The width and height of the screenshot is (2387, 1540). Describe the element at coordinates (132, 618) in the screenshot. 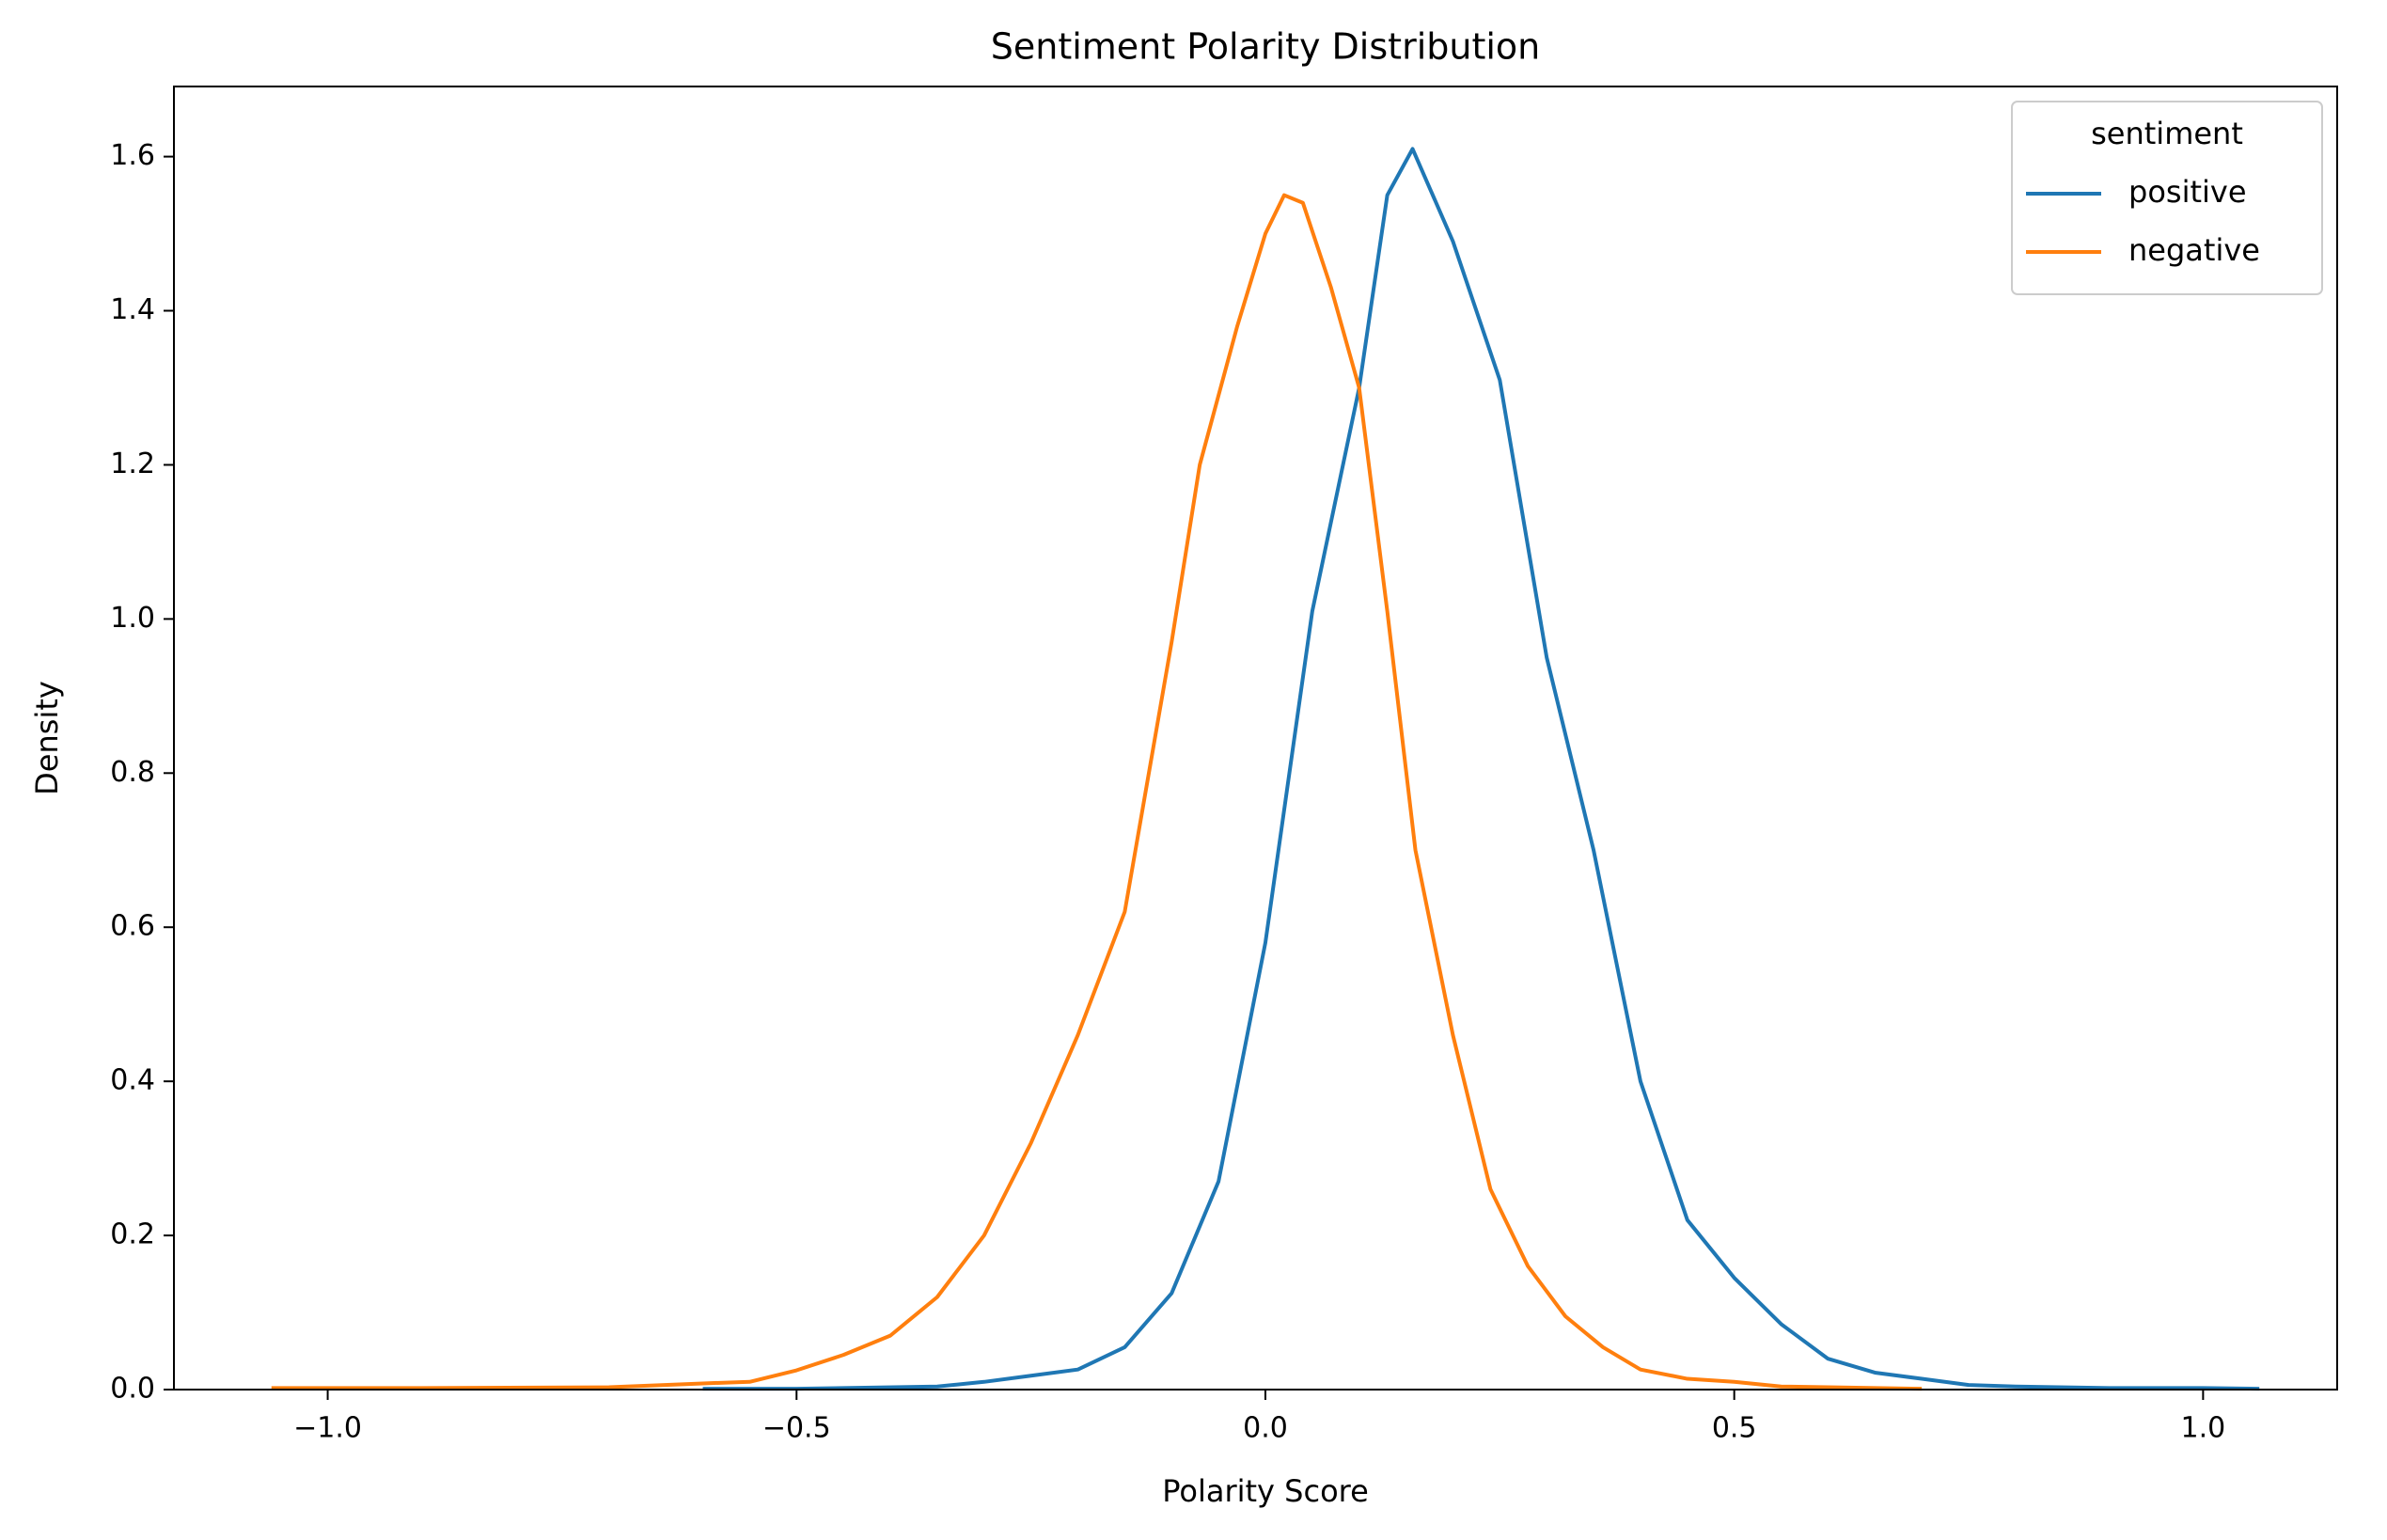

I see `y-tick-label: 1.0` at that location.